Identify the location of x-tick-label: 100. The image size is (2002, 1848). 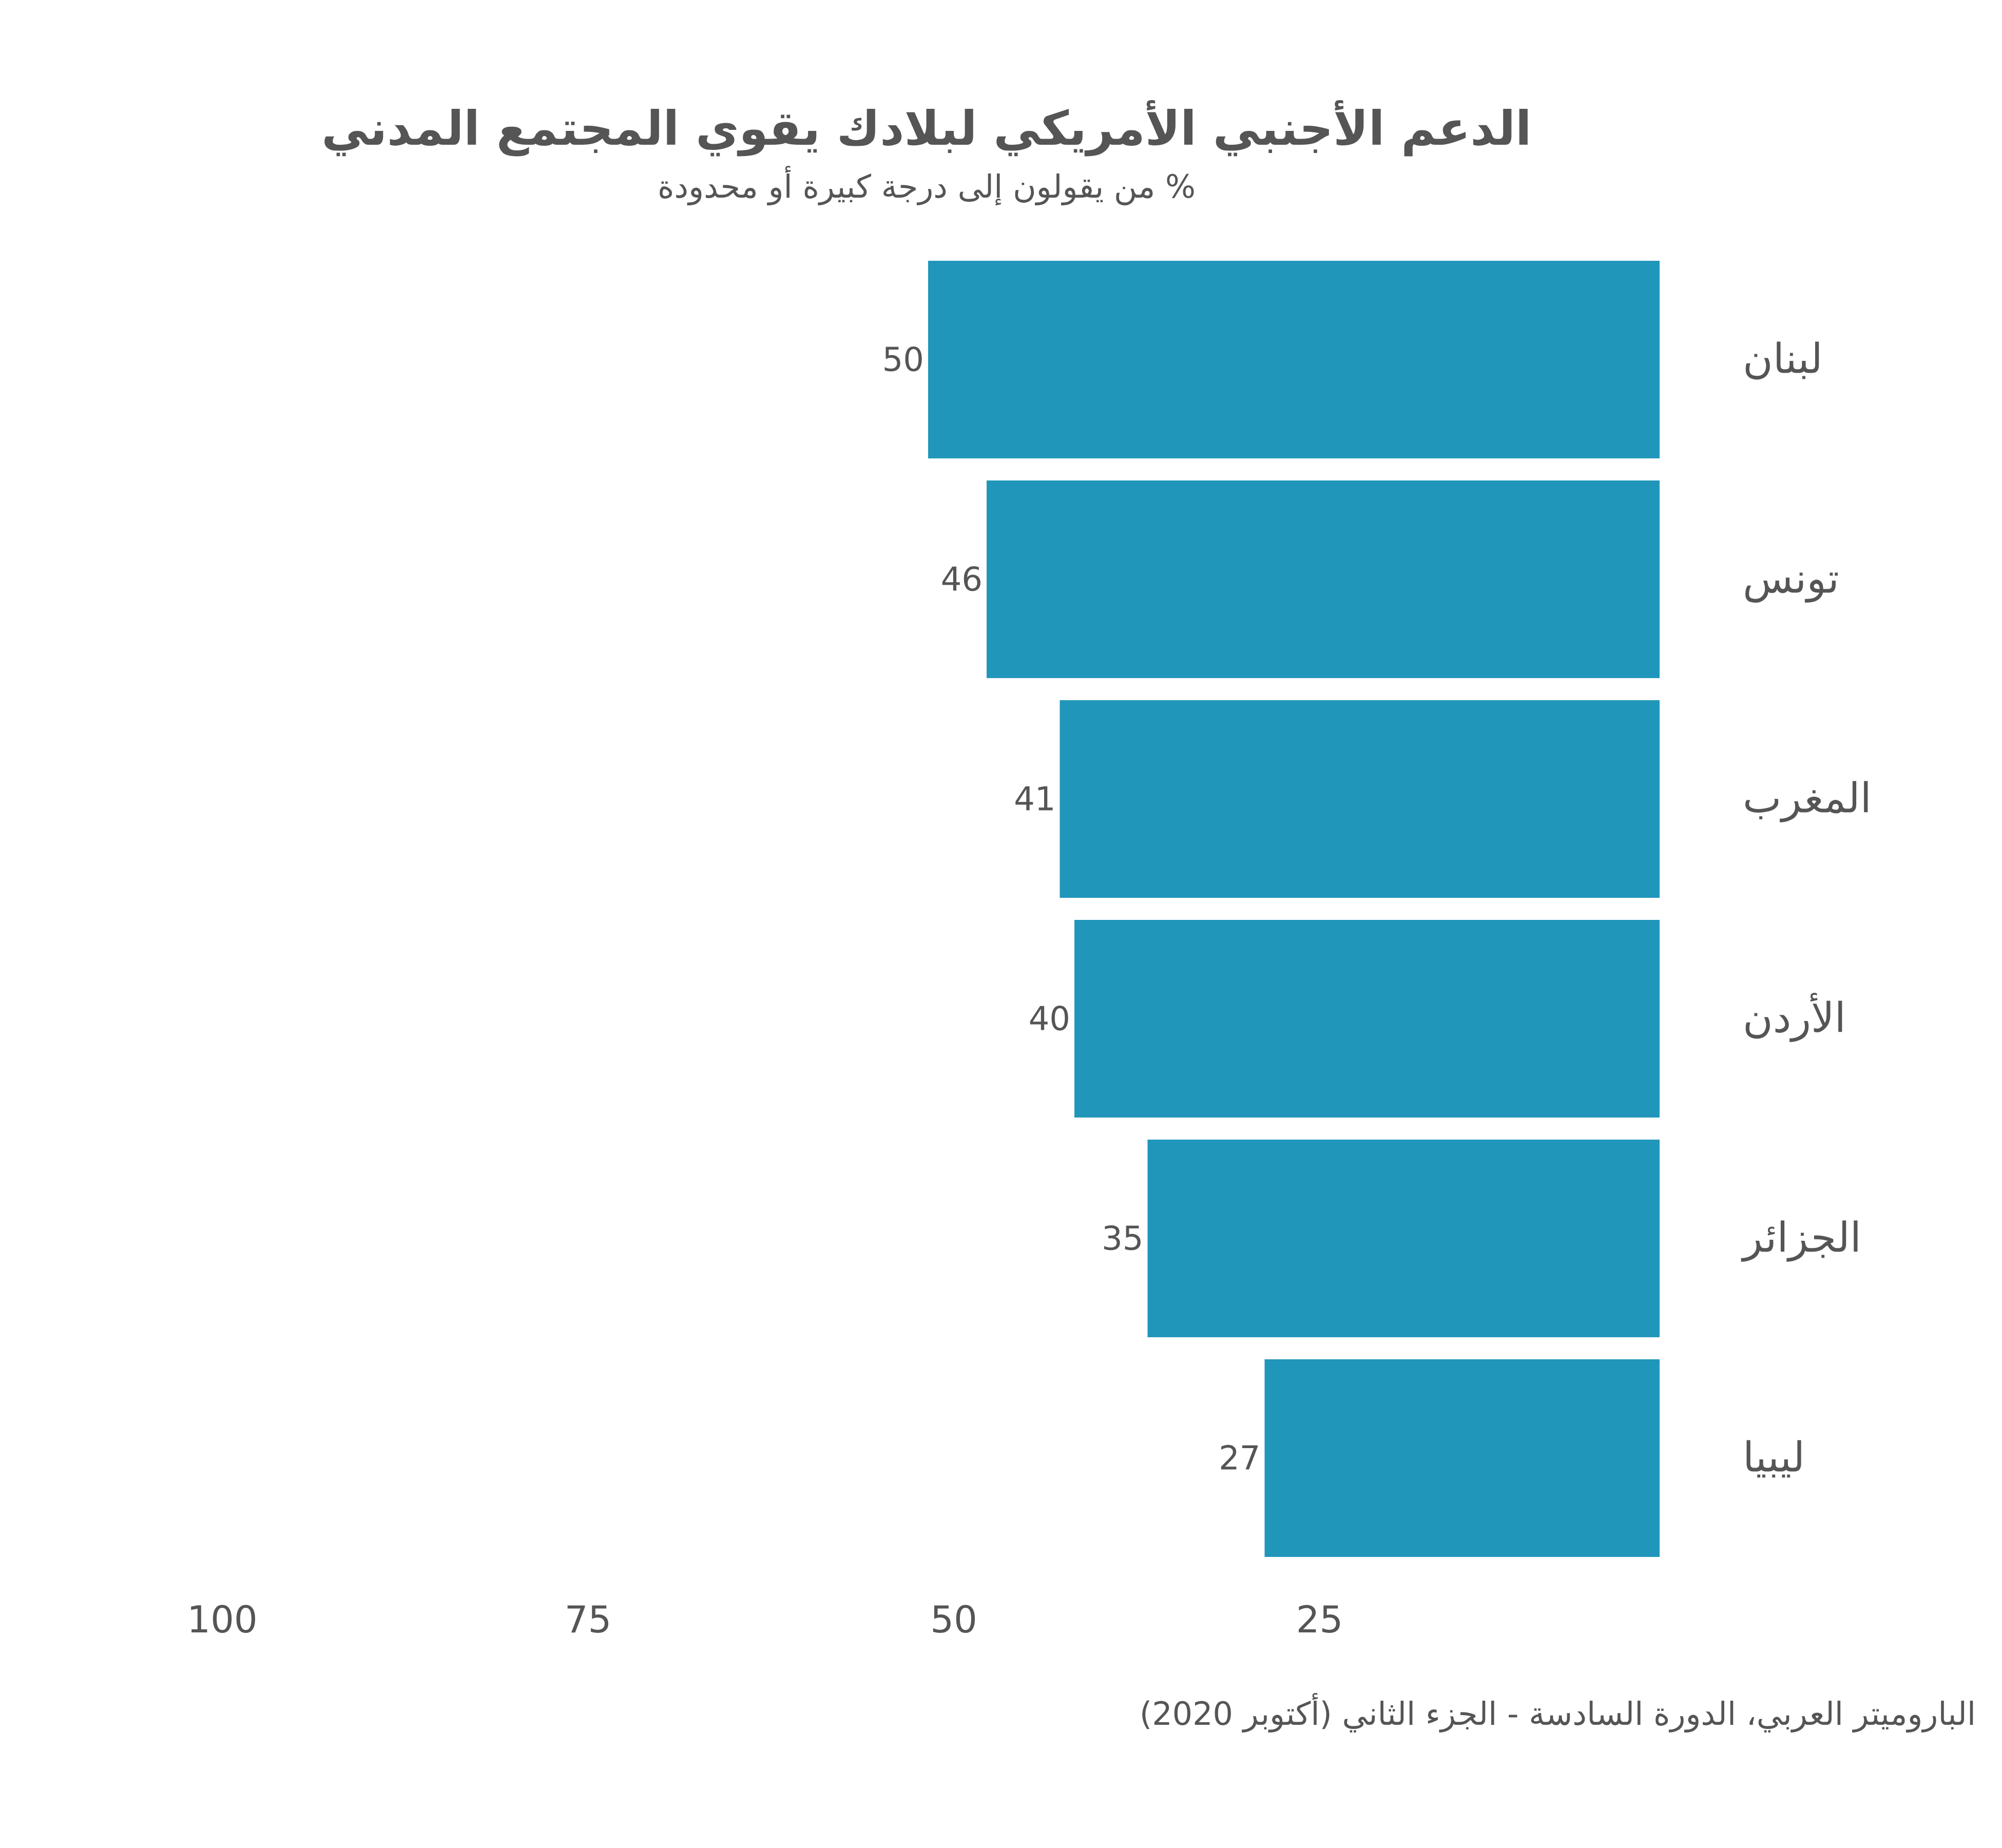
(222, 1619).